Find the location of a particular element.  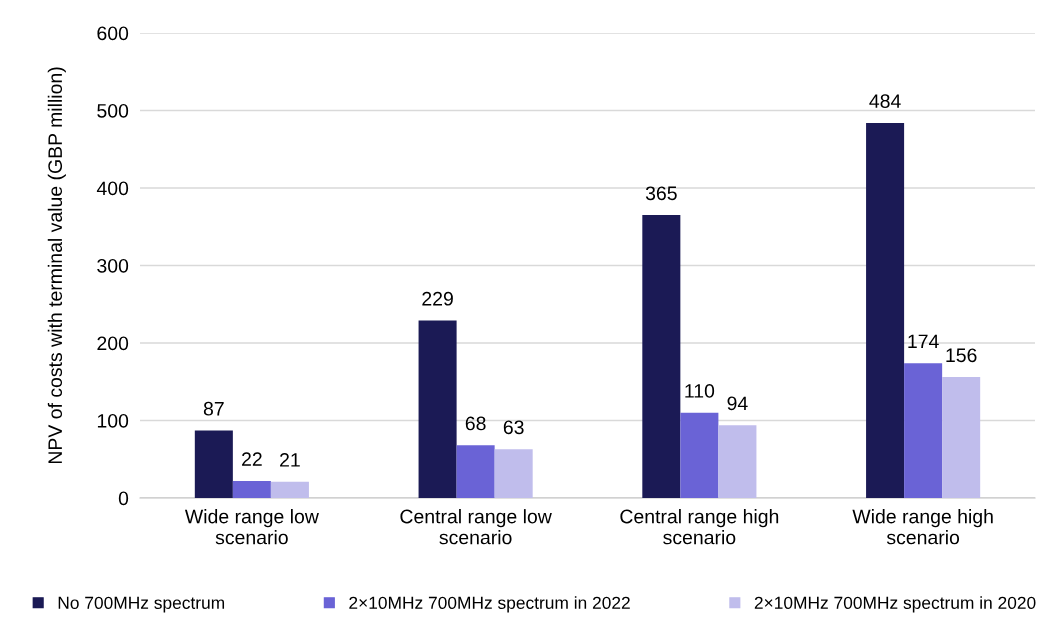

legend-label: 2×10MHz 700MHz spectrum in 2022 is located at coordinates (489, 604).